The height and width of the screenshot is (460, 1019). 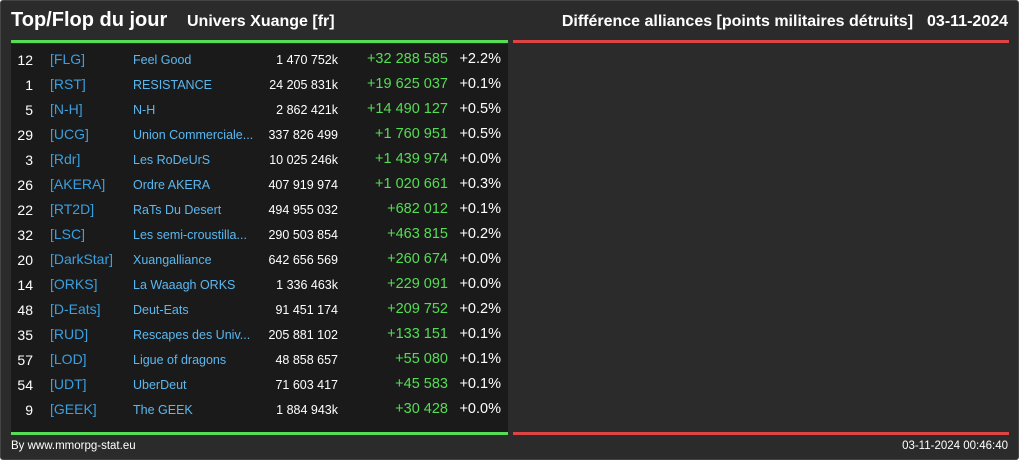 I want to click on alliance-tag: [D-Eats], so click(x=75, y=309).